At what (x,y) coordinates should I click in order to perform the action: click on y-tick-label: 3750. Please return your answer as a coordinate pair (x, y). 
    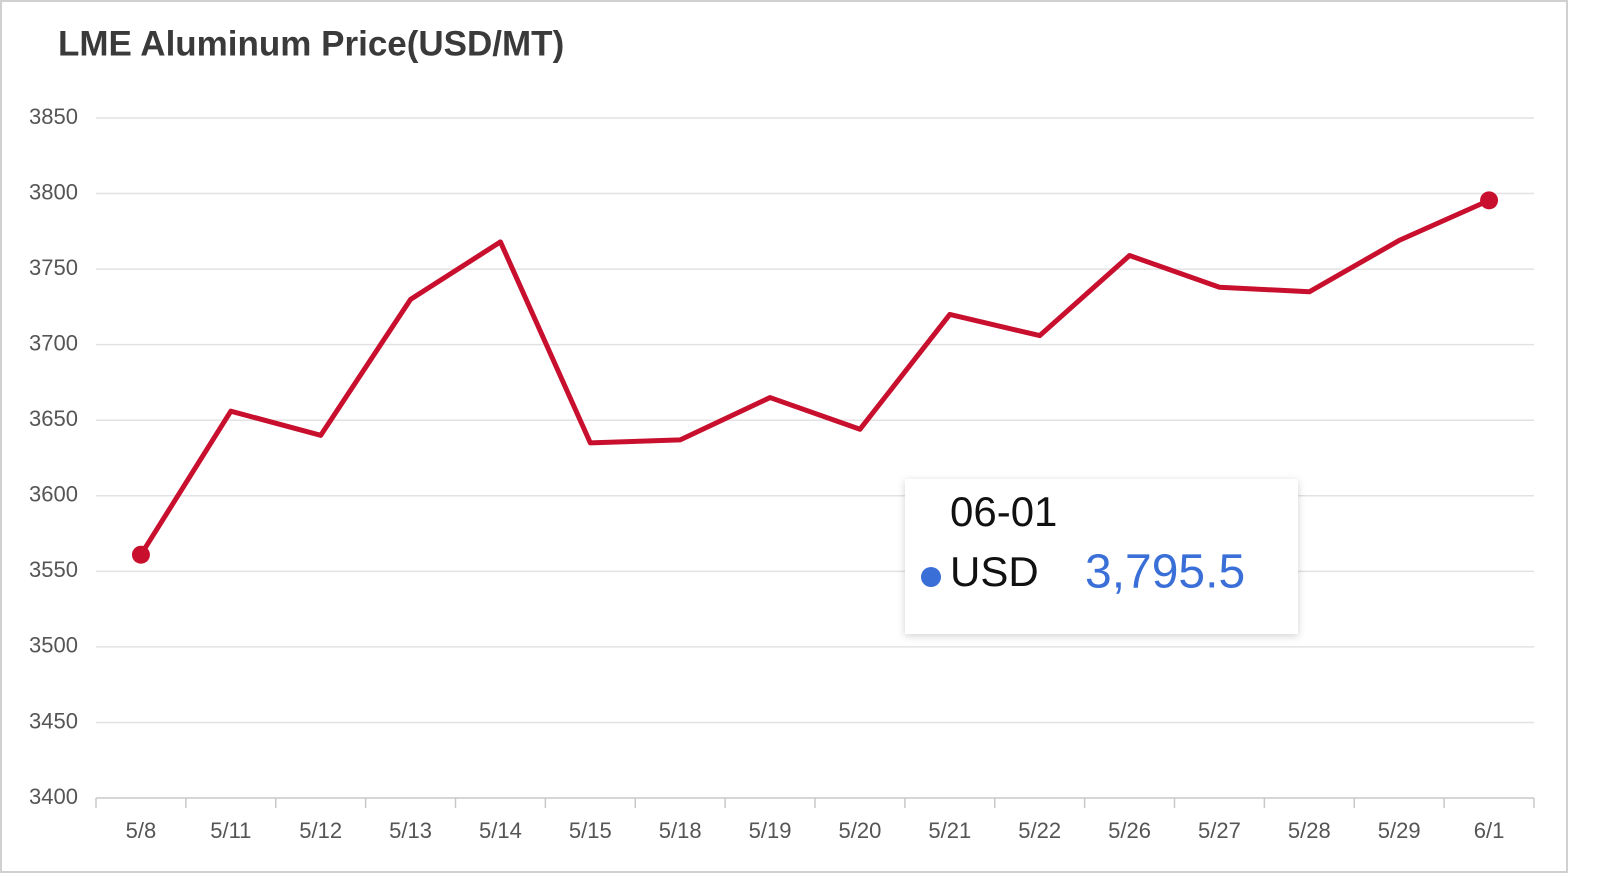
    Looking at the image, I should click on (53, 267).